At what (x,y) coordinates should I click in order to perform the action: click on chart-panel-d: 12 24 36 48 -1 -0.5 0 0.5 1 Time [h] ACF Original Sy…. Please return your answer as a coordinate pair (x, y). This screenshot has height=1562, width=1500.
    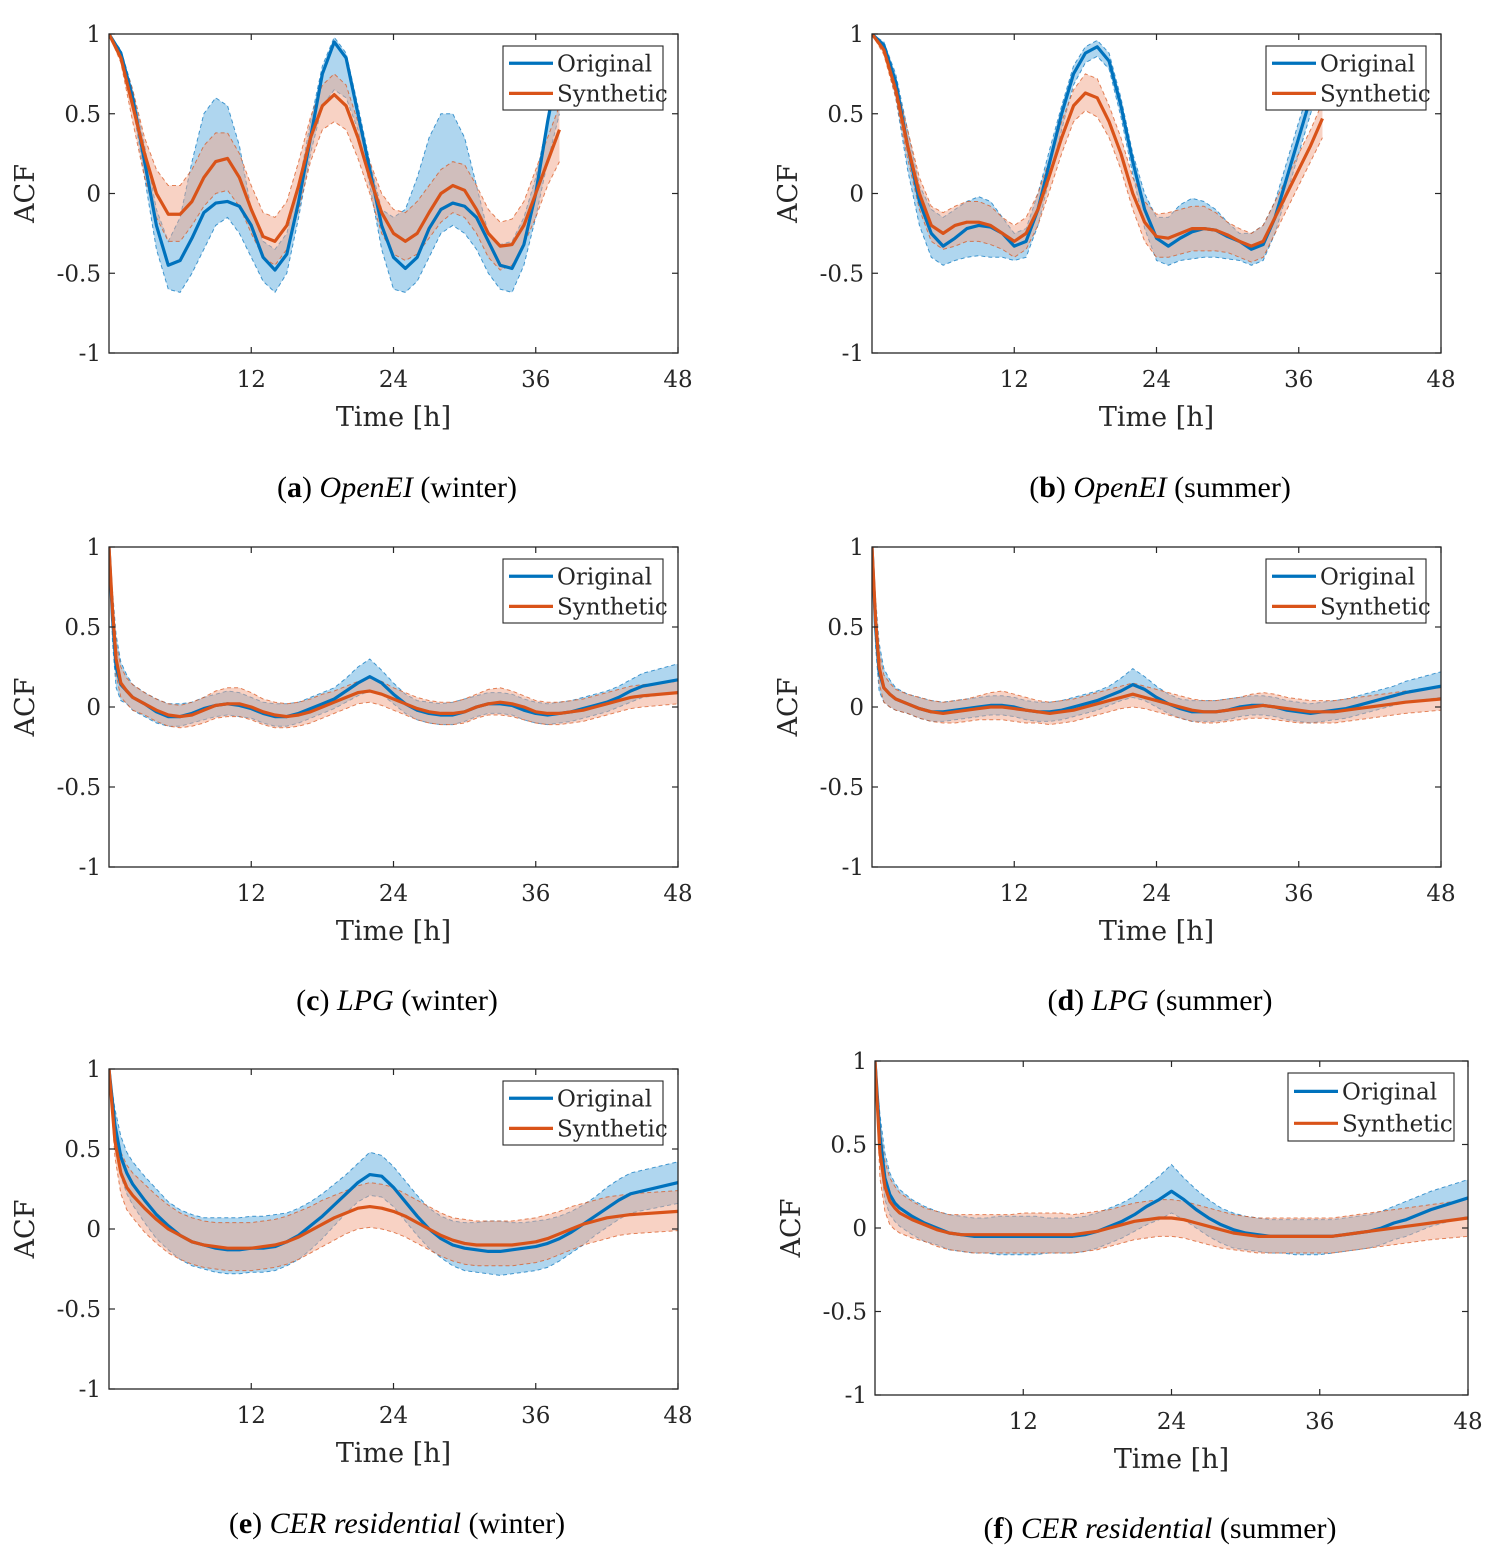
    Looking at the image, I should click on (1114, 776).